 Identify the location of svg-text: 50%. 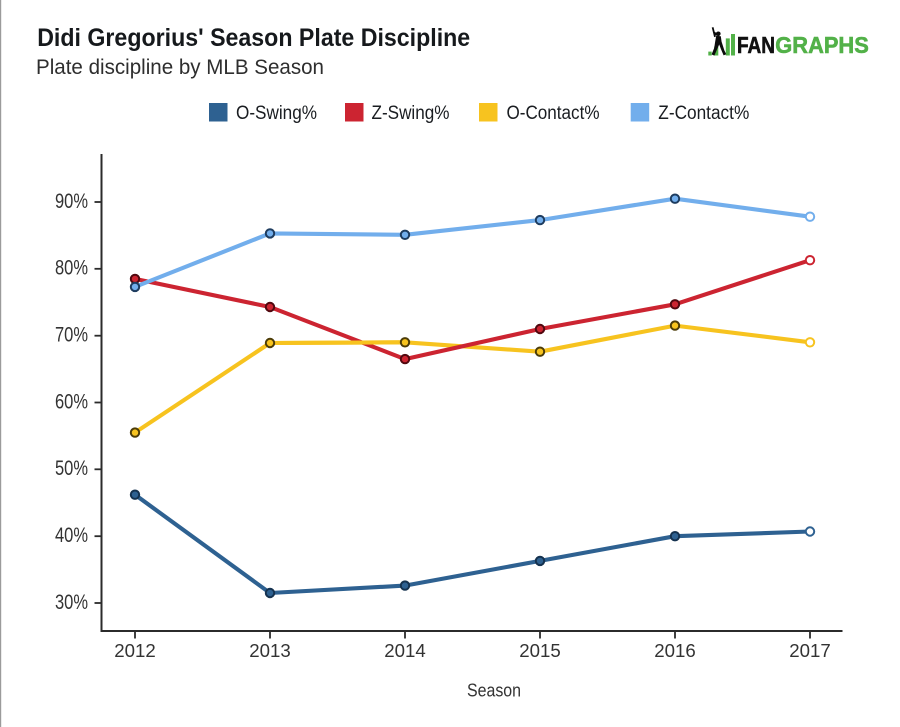
(71, 468).